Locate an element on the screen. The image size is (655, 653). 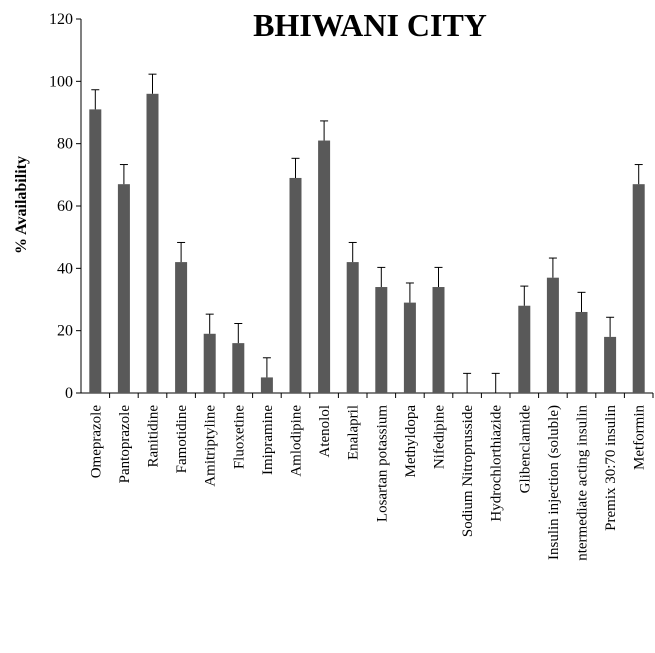
x-tick-label: Amlodipine is located at coordinates (297, 441).